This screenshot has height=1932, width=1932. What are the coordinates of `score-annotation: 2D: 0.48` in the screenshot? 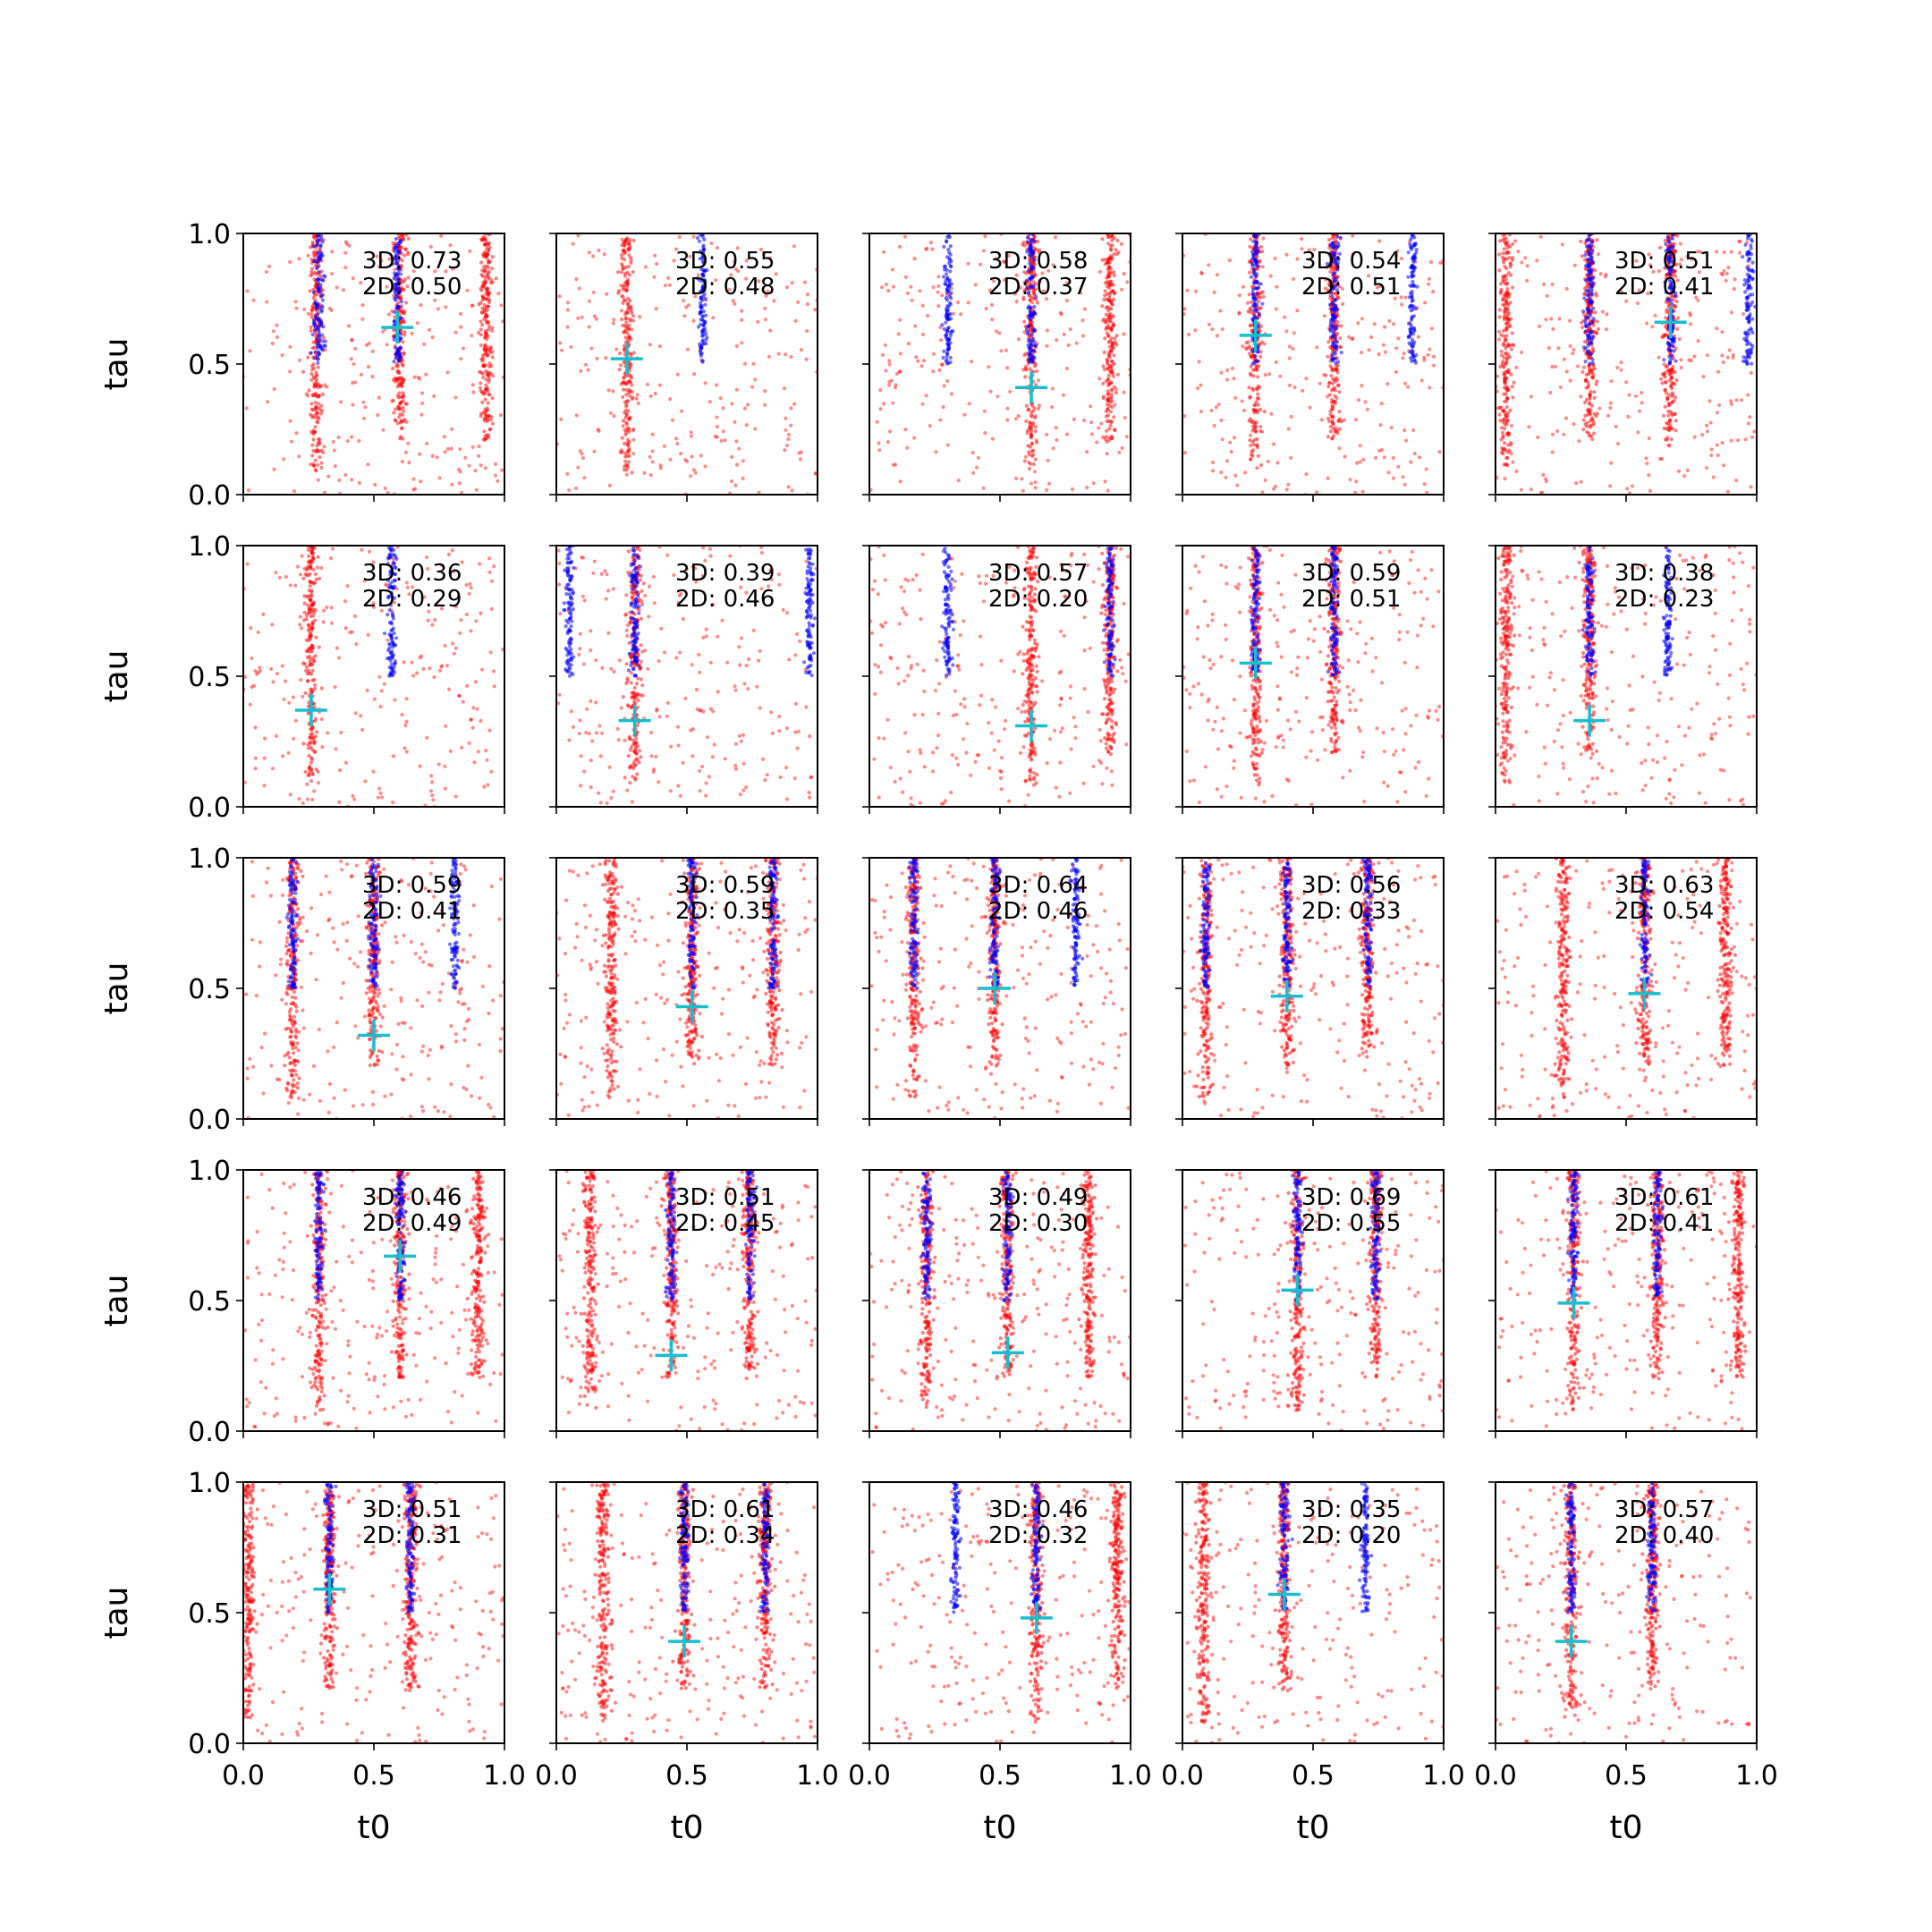 It's located at (725, 287).